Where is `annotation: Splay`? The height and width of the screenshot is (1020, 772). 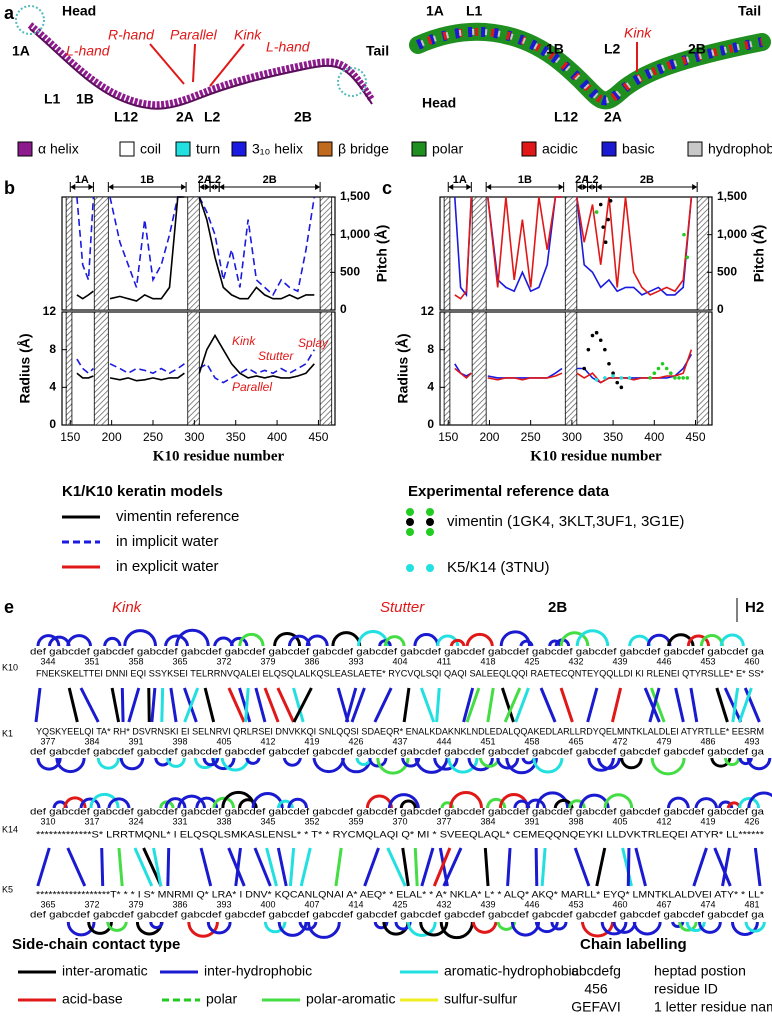
annotation: Splay is located at coordinates (313, 343).